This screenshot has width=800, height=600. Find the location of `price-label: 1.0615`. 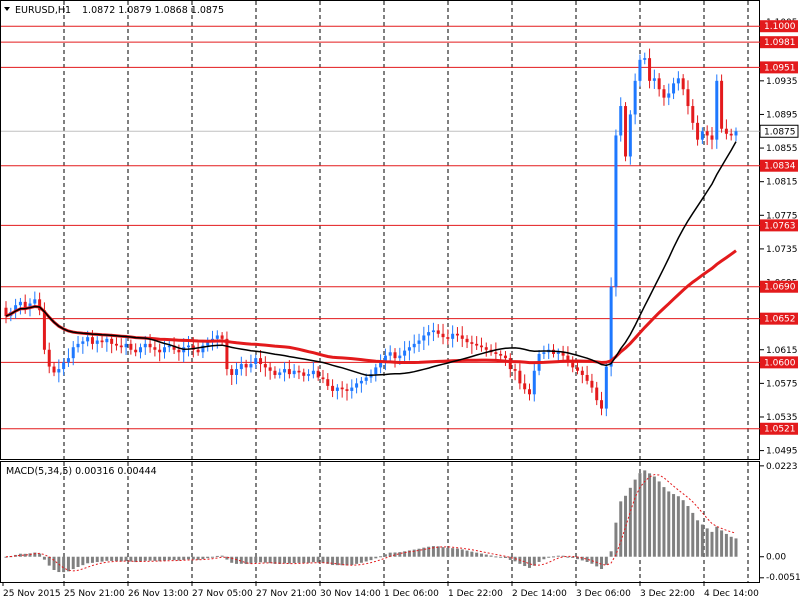

price-label: 1.0615 is located at coordinates (782, 351).